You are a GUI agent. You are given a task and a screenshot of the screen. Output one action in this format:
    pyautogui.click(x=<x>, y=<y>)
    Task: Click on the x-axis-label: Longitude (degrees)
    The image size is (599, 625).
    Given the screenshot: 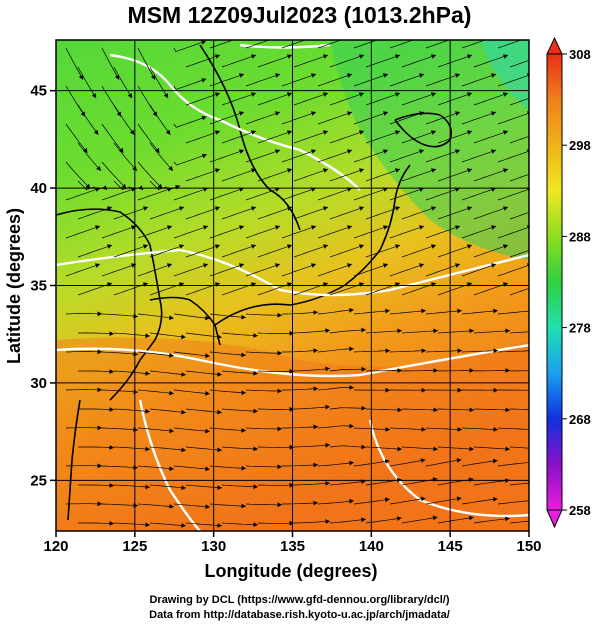 What is the action you would take?
    pyautogui.click(x=290, y=571)
    